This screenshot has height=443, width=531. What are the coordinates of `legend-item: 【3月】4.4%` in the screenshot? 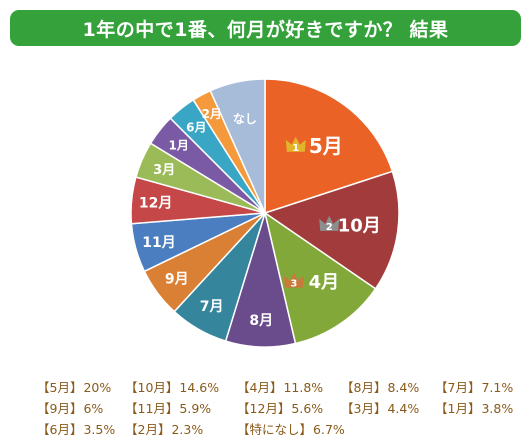 It's located at (380, 408).